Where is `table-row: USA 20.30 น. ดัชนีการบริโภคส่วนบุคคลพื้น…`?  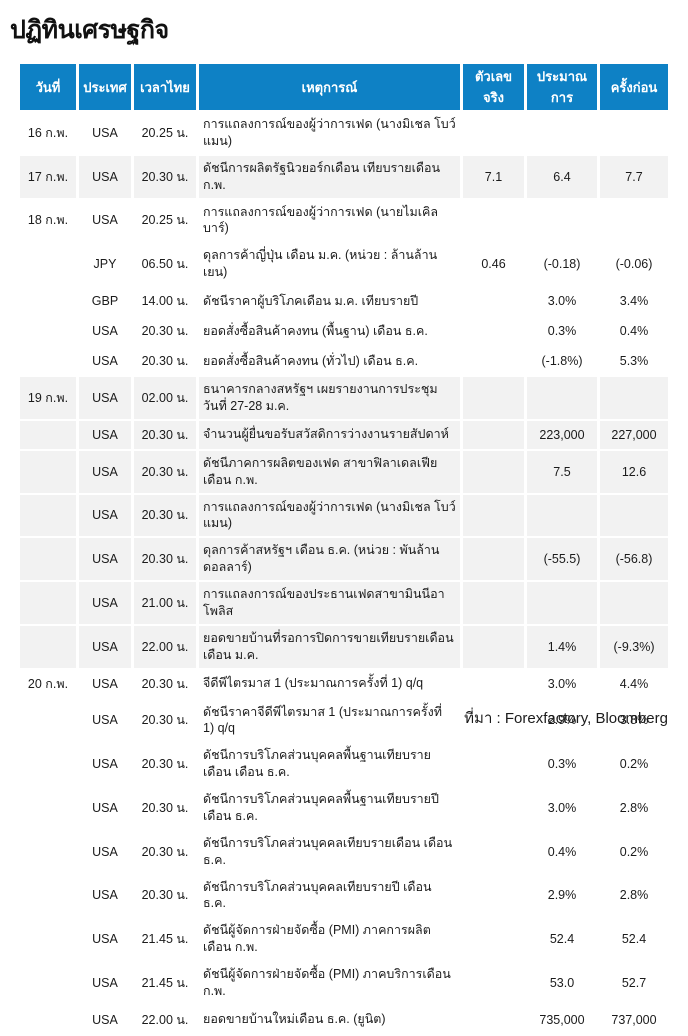
table-row: USA 20.30 น. ดัชนีการบริโภคส่วนบุคคลพื้น… is located at coordinates (344, 809).